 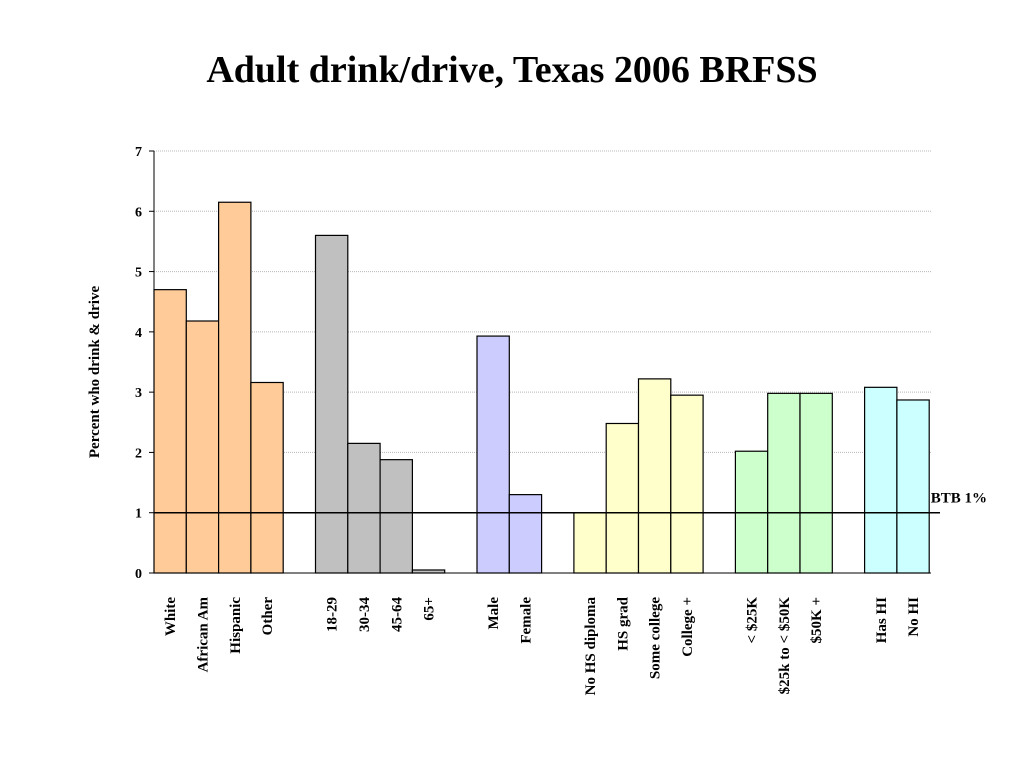 I want to click on category-label: No HS diploma, so click(x=591, y=646).